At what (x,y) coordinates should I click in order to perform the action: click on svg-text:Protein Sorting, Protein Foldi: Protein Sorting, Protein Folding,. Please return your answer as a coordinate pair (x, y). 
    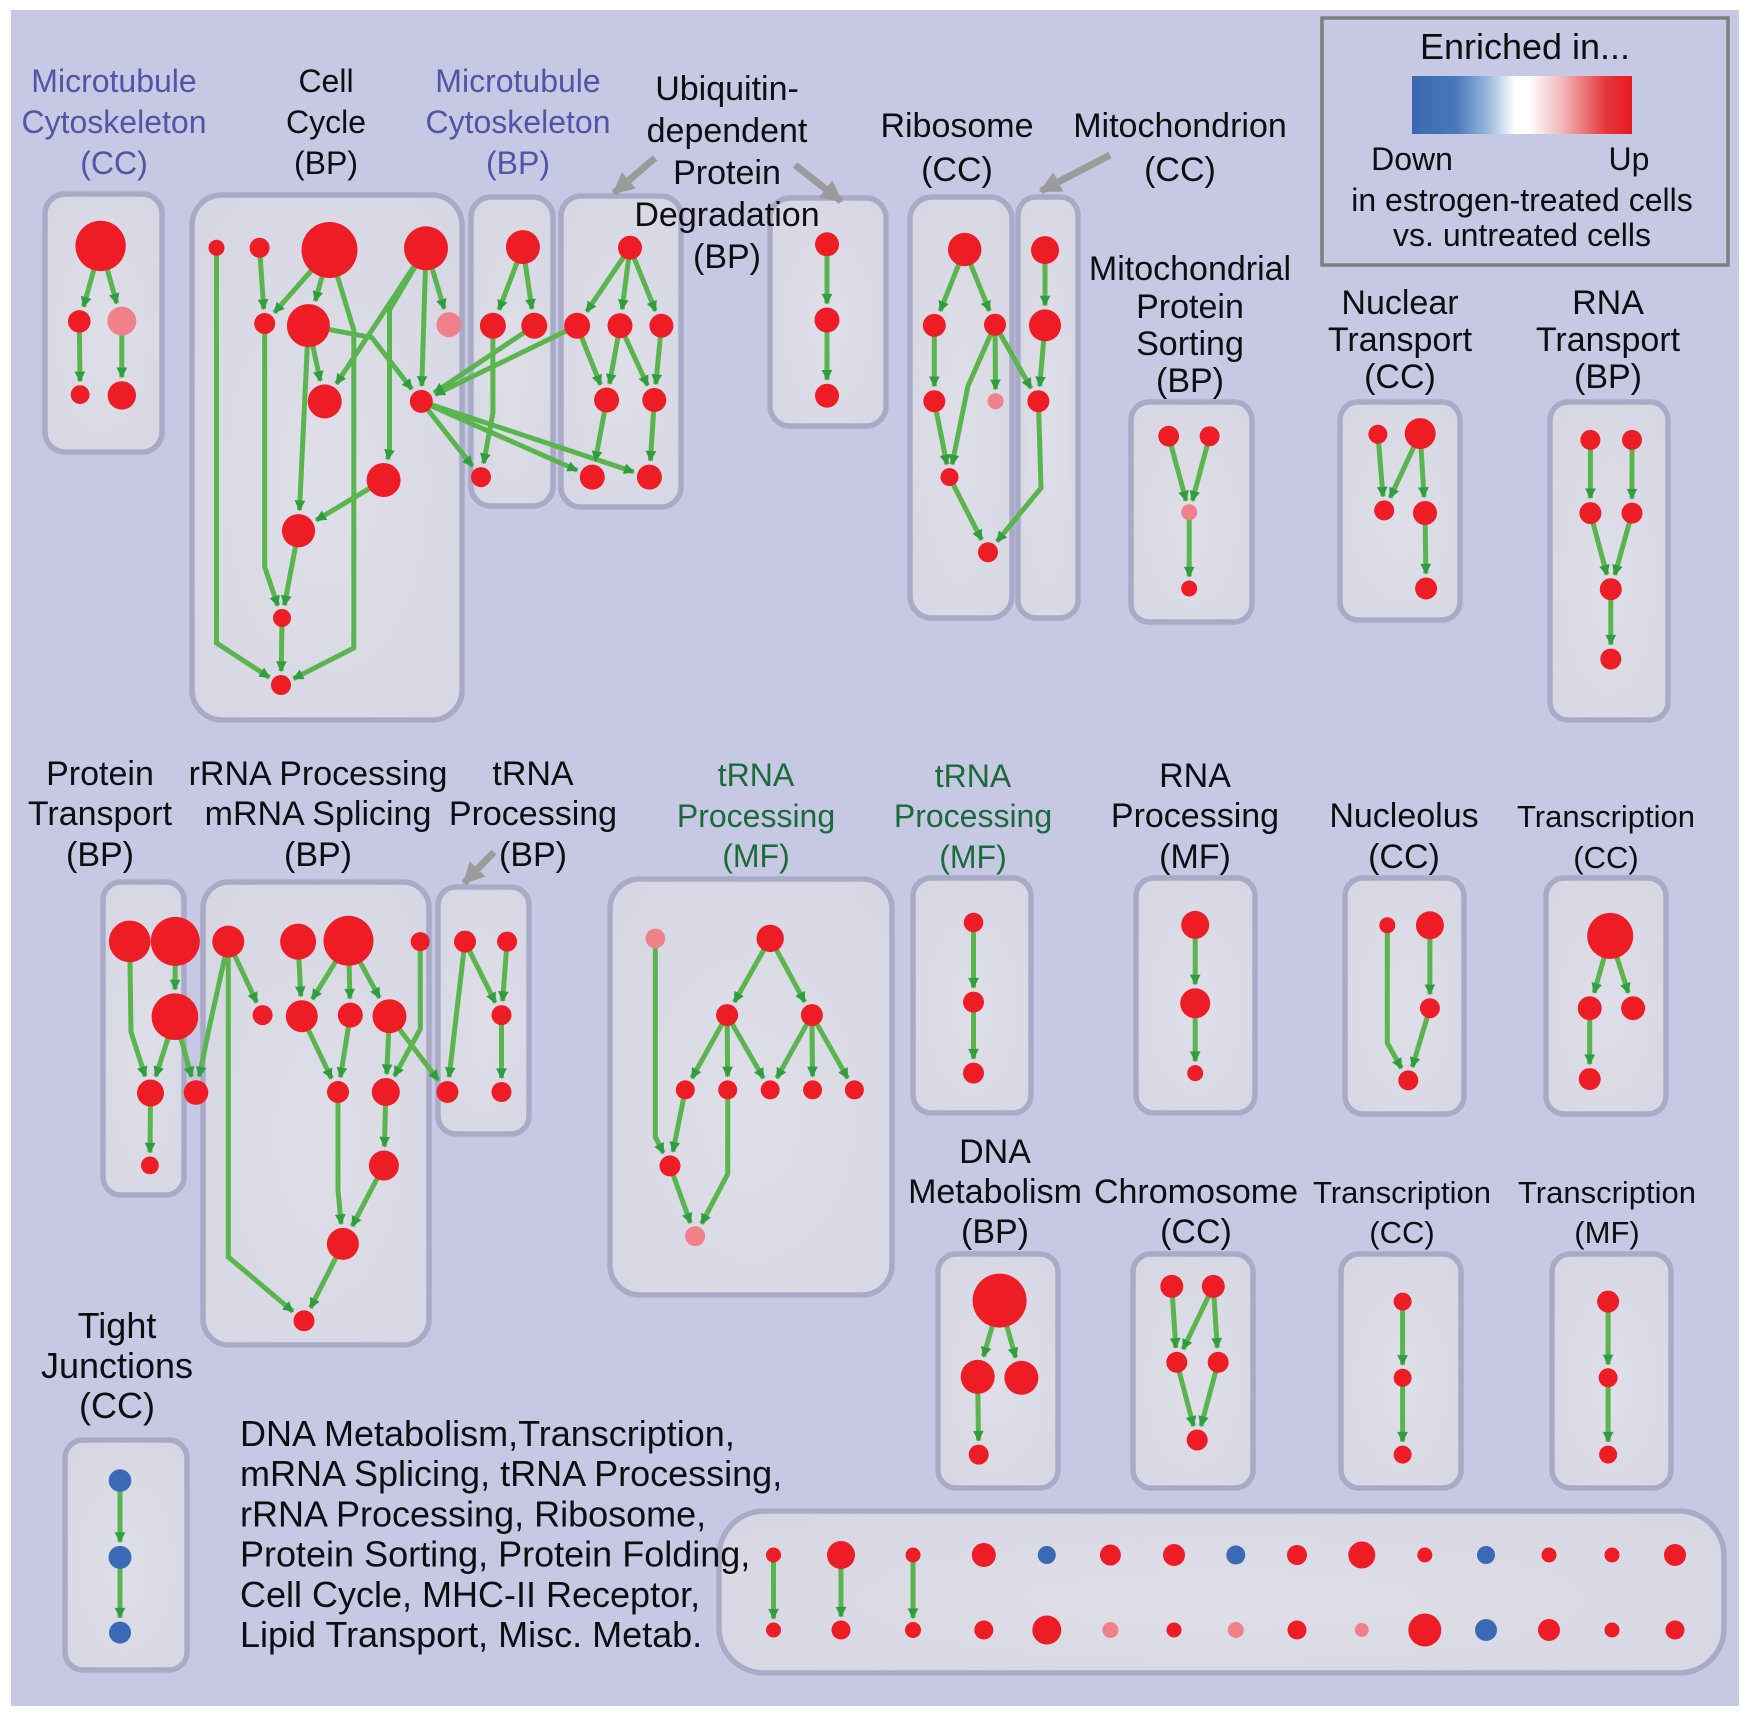
    Looking at the image, I should click on (495, 1554).